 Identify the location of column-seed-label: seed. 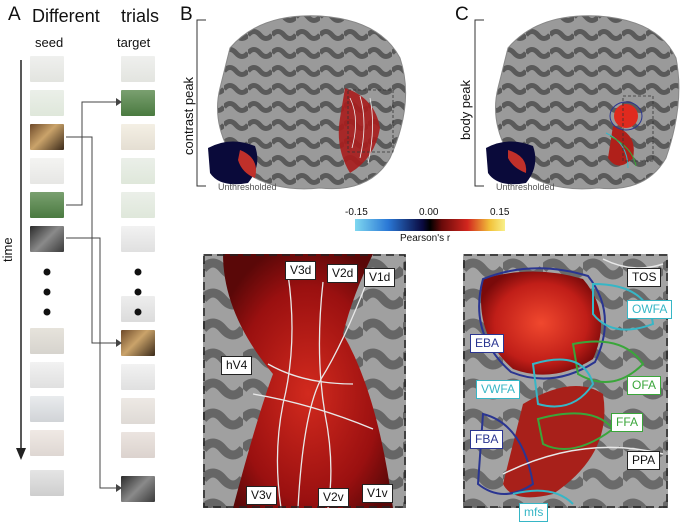
(49, 42).